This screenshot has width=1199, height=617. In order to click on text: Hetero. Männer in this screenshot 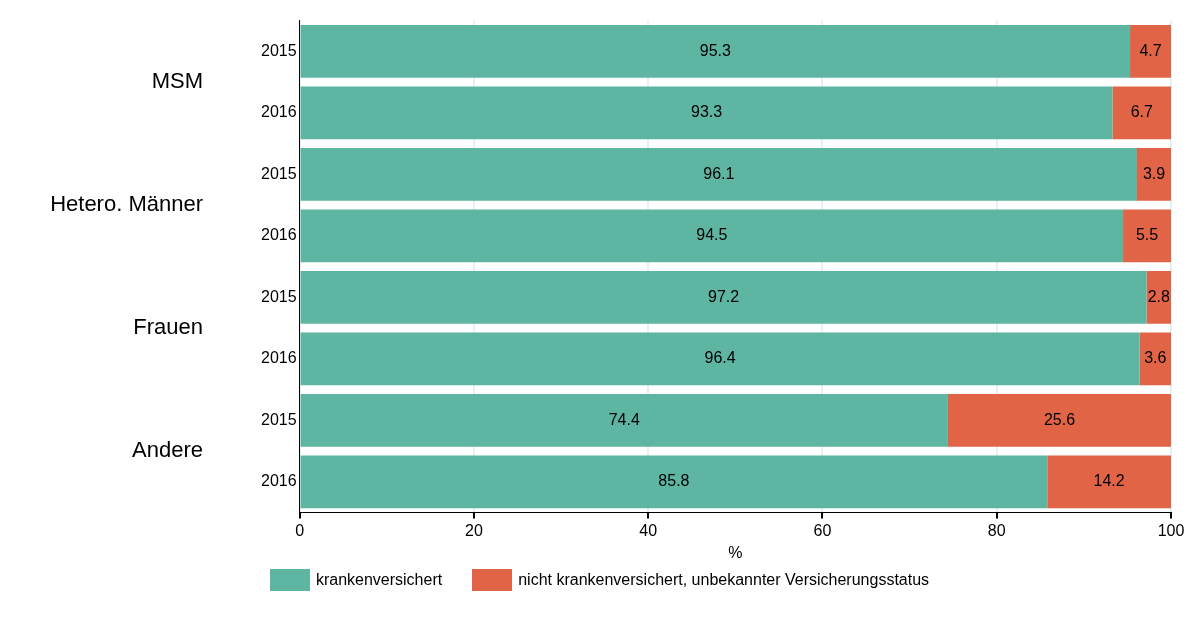, I will do `click(126, 204)`.